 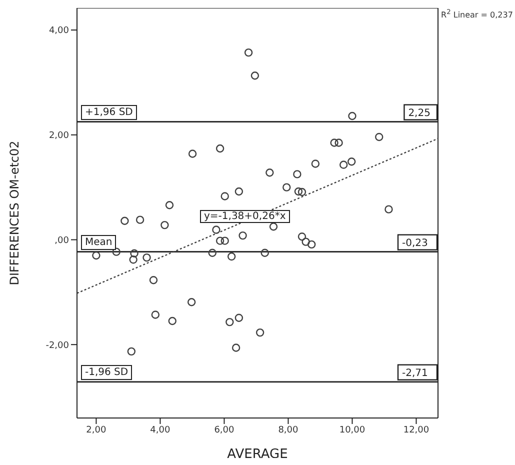 I want to click on x-tick-label: 12,00, so click(x=416, y=430).